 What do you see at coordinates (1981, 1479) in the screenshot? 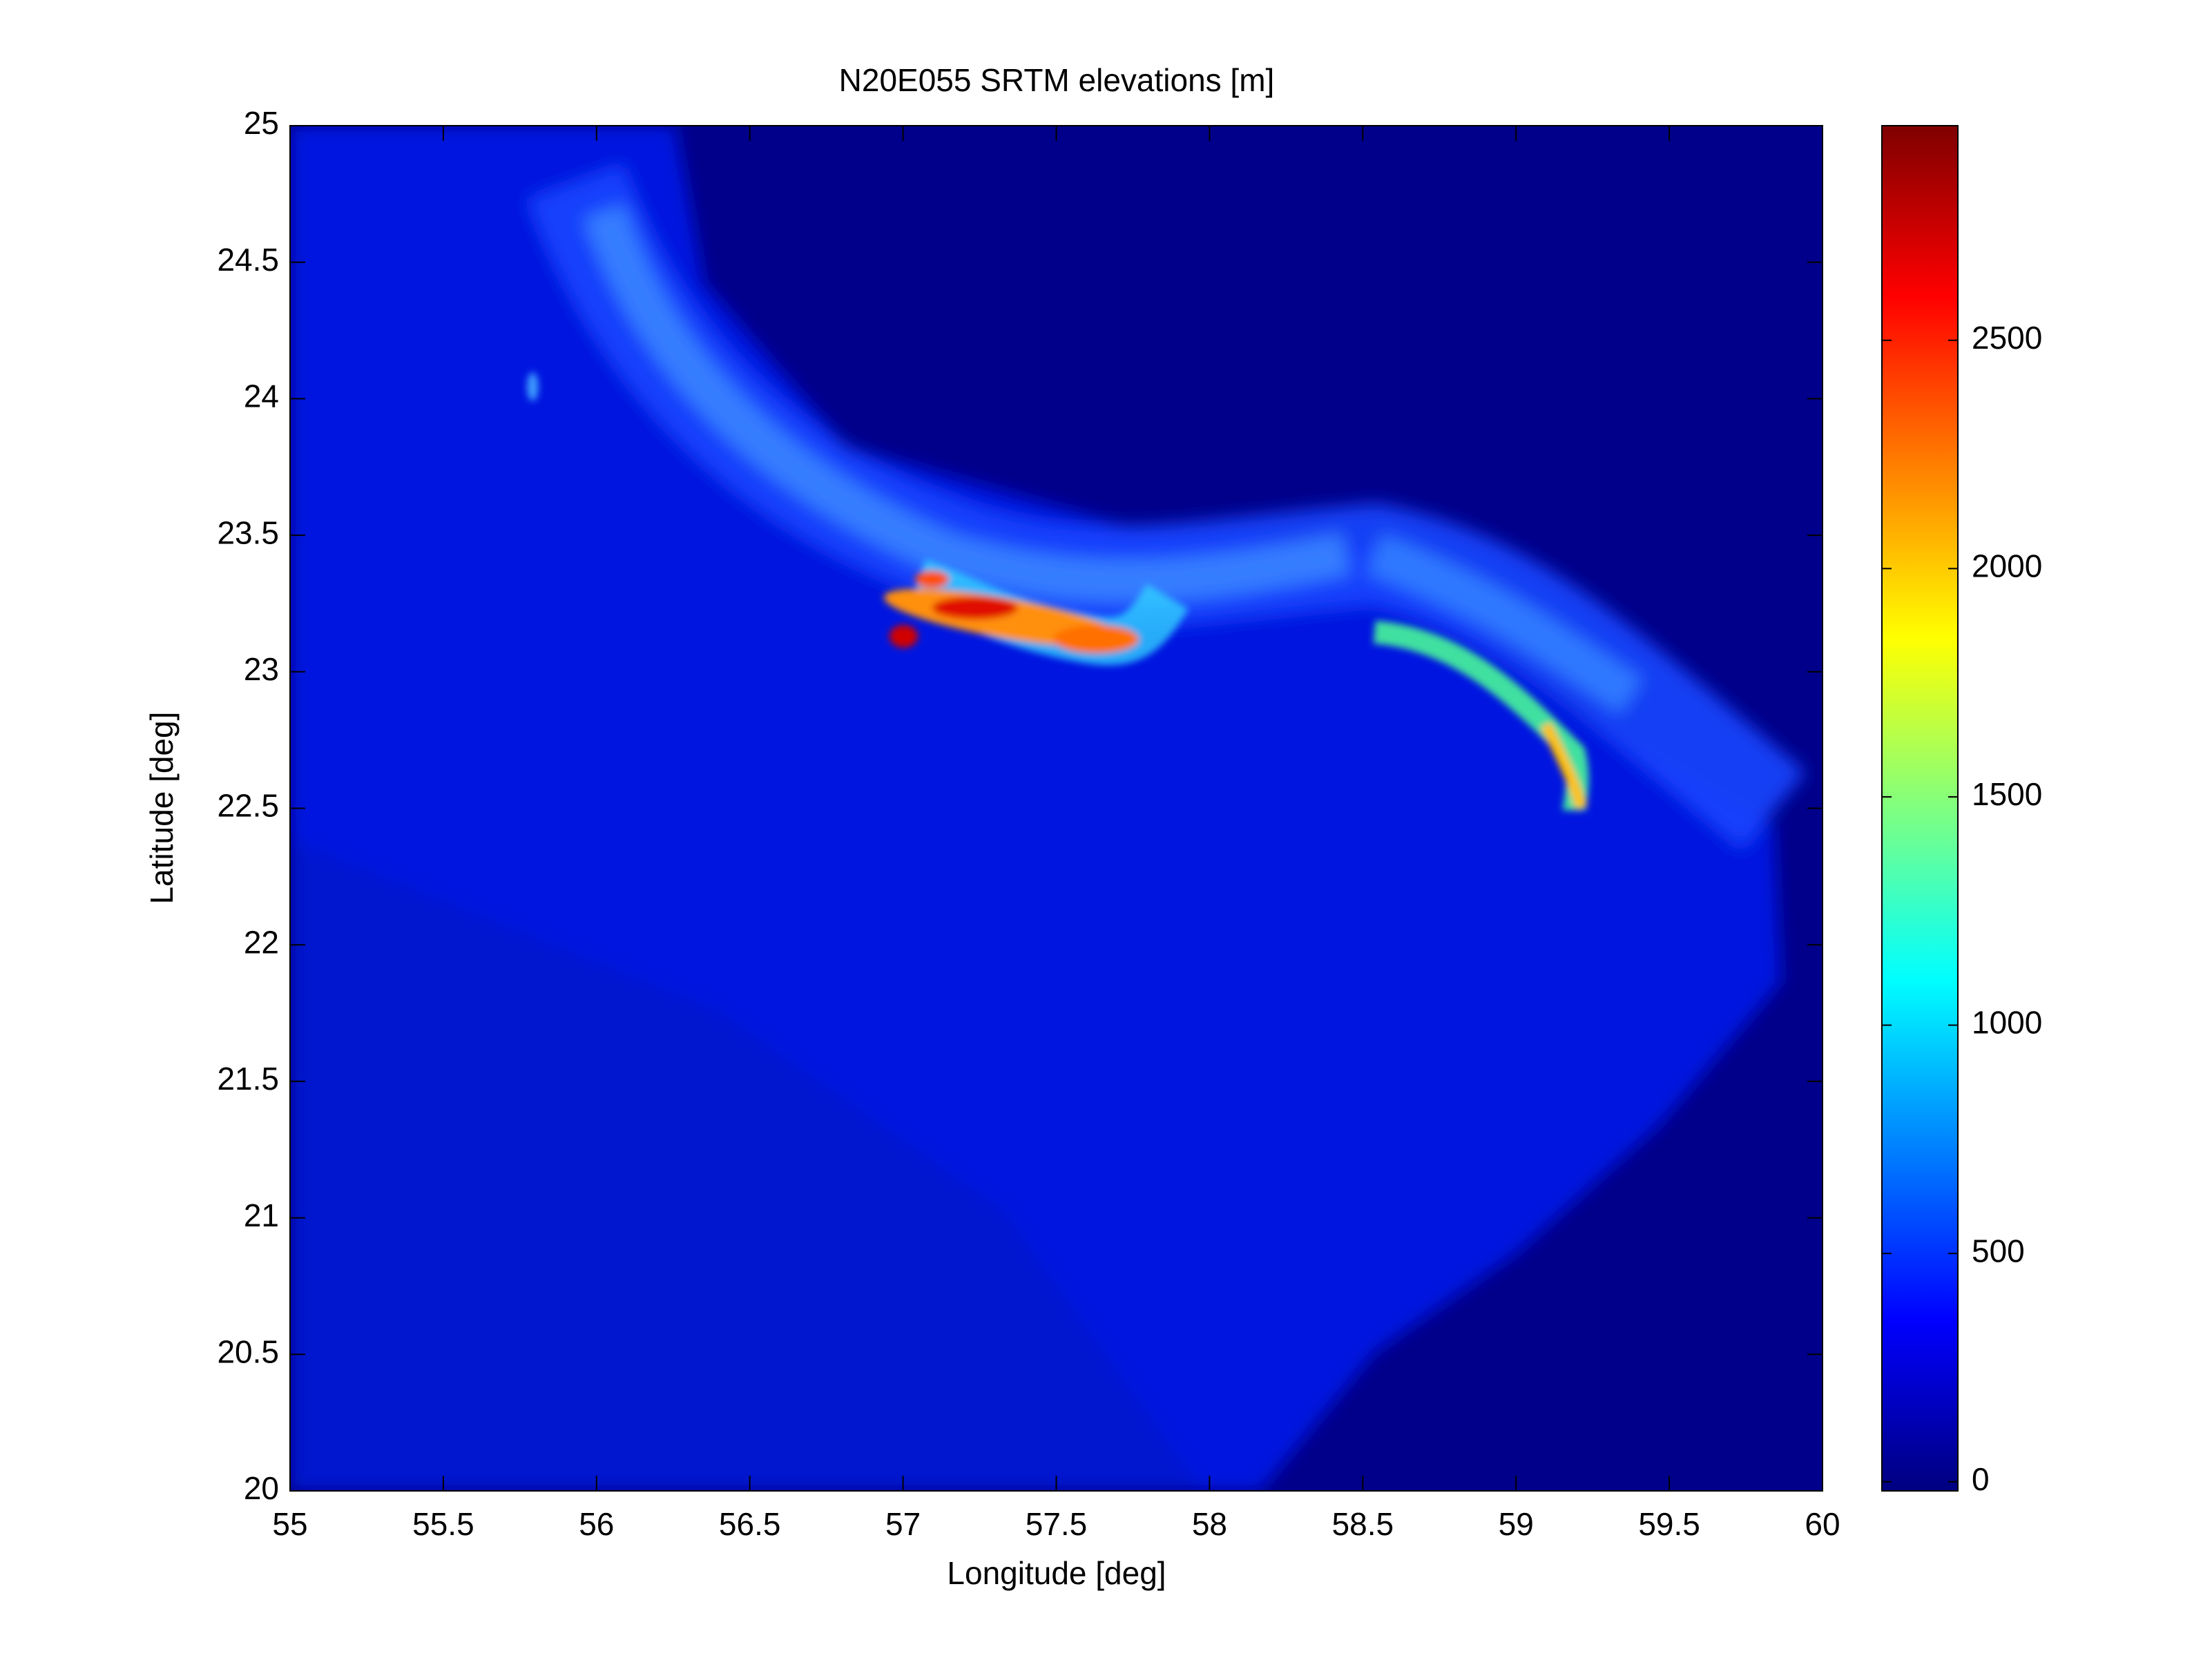
I see `colorbar-tick-label: 0` at bounding box center [1981, 1479].